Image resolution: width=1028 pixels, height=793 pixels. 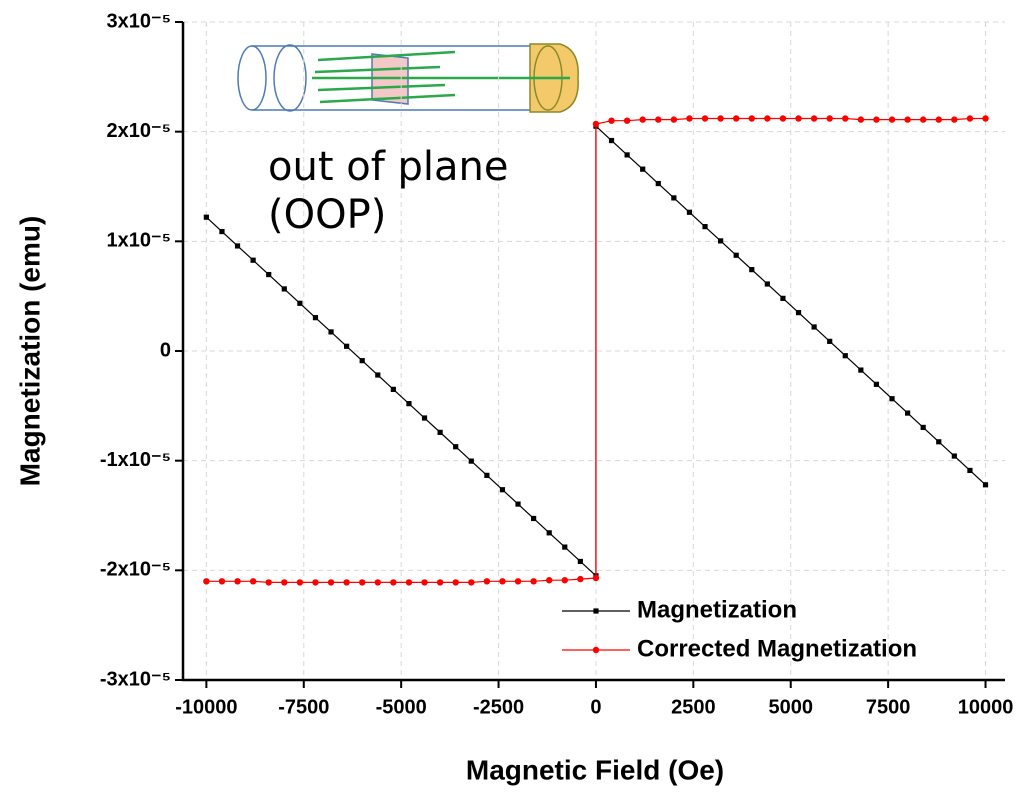 I want to click on y-tick-label: -2x10⁻⁵, so click(x=135, y=570).